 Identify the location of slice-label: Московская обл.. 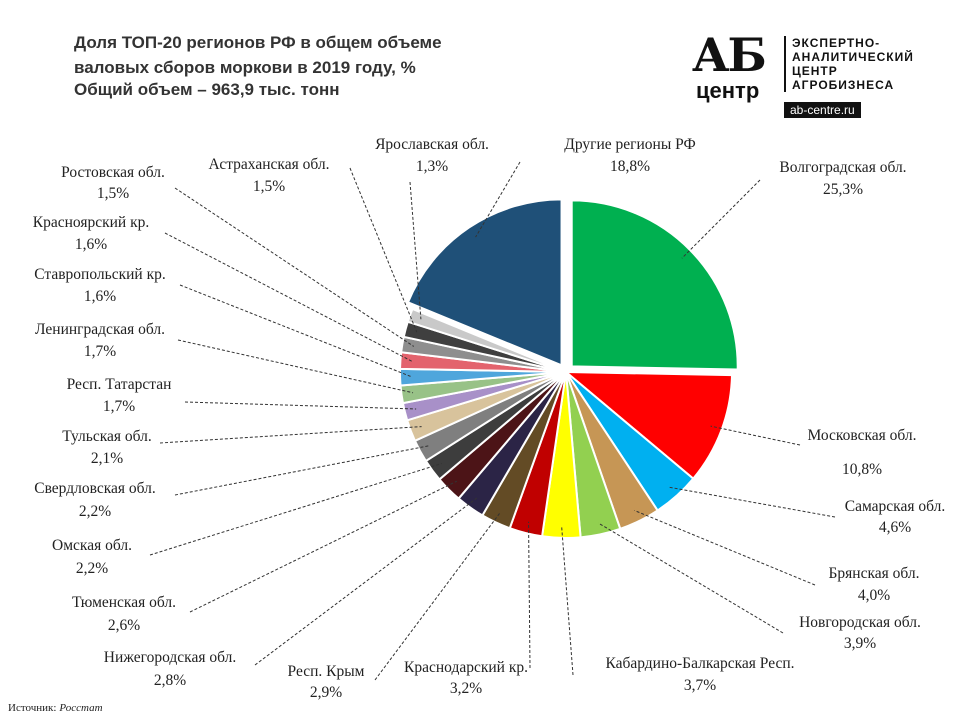
(861, 435).